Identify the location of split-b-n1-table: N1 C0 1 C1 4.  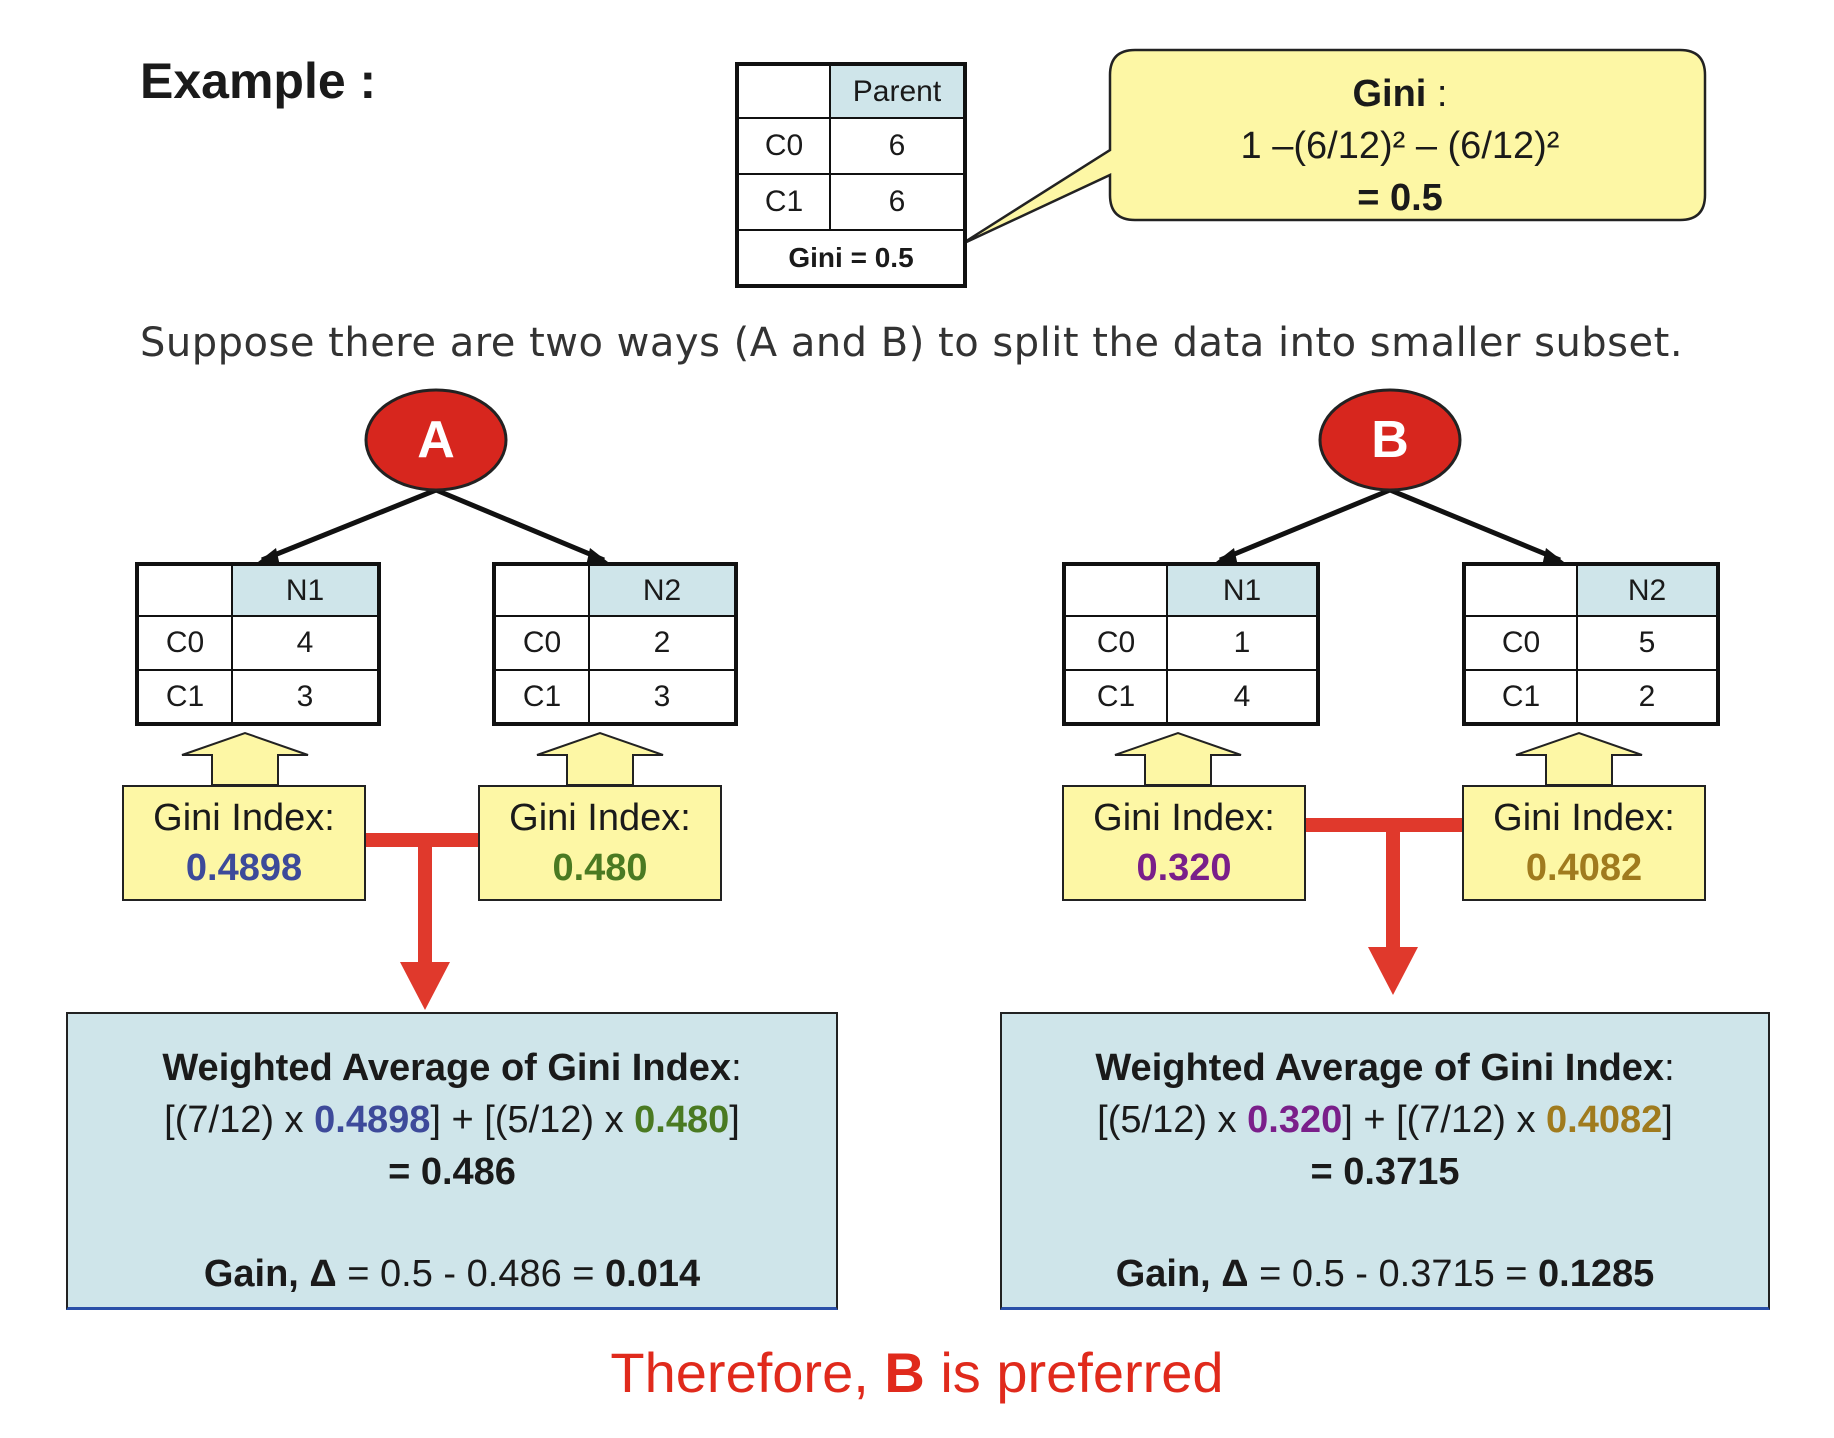
(1191, 644).